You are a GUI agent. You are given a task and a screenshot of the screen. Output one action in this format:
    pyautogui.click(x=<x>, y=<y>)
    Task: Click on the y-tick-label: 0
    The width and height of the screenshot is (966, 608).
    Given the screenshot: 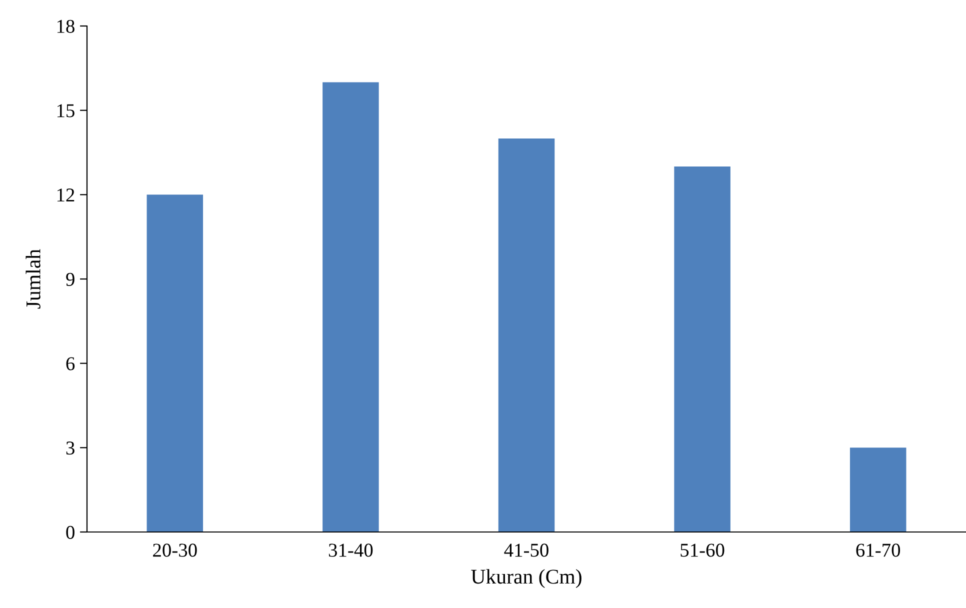 What is the action you would take?
    pyautogui.click(x=70, y=532)
    